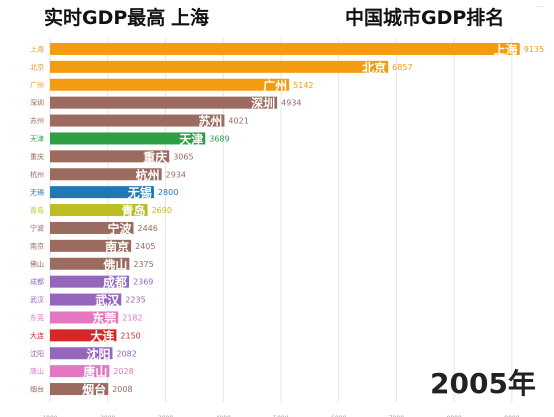 Image resolution: width=554 pixels, height=417 pixels. I want to click on category-label: 佛山, so click(37, 263).